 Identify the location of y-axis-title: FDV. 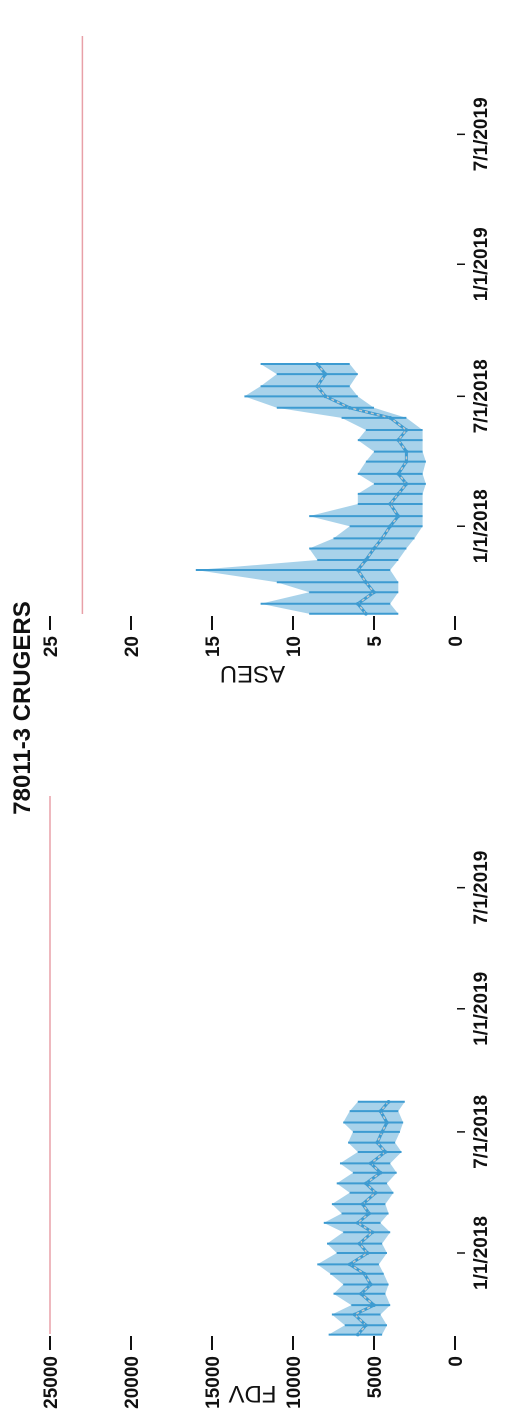
(253, 1393).